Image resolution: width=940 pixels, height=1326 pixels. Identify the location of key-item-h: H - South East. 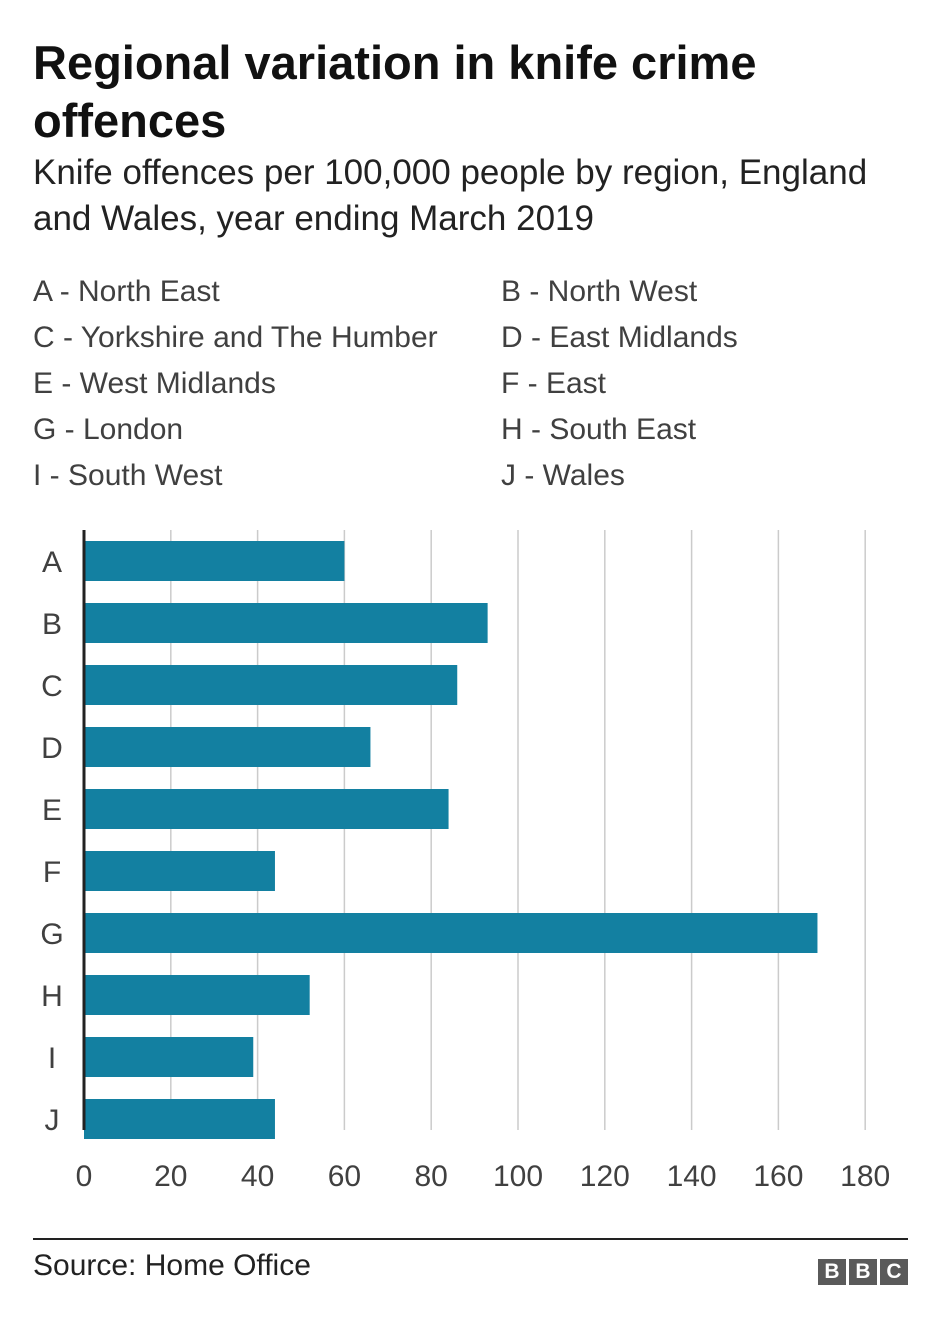
(599, 429).